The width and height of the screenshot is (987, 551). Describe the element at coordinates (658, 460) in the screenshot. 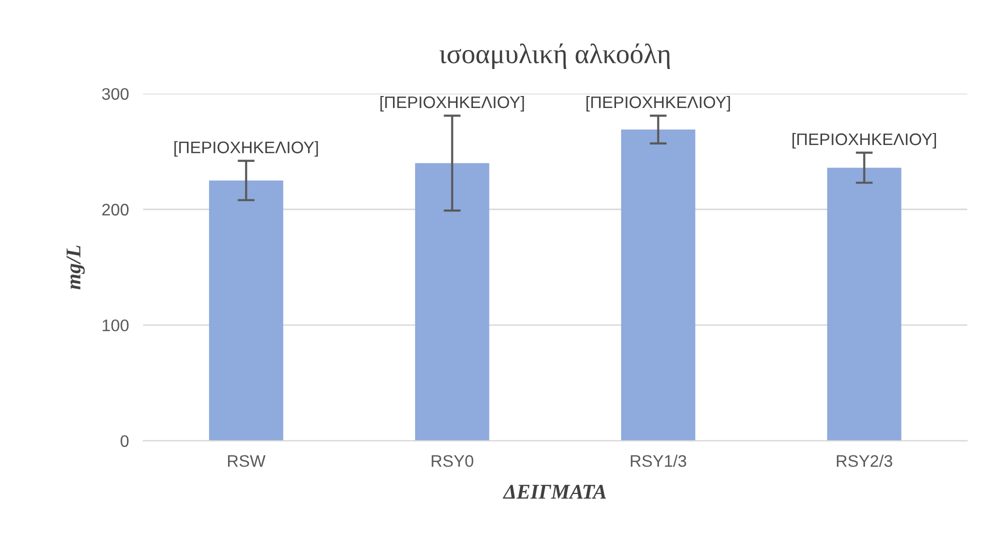

I see `x-tick-label: RSY1/3` at that location.